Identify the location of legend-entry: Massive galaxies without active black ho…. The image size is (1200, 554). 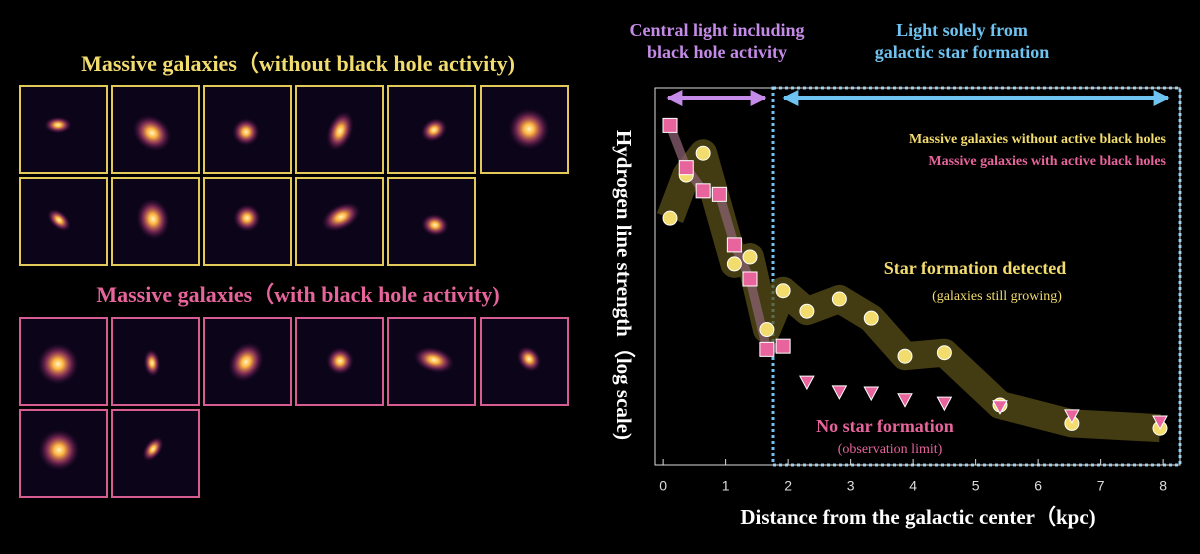
(1038, 139).